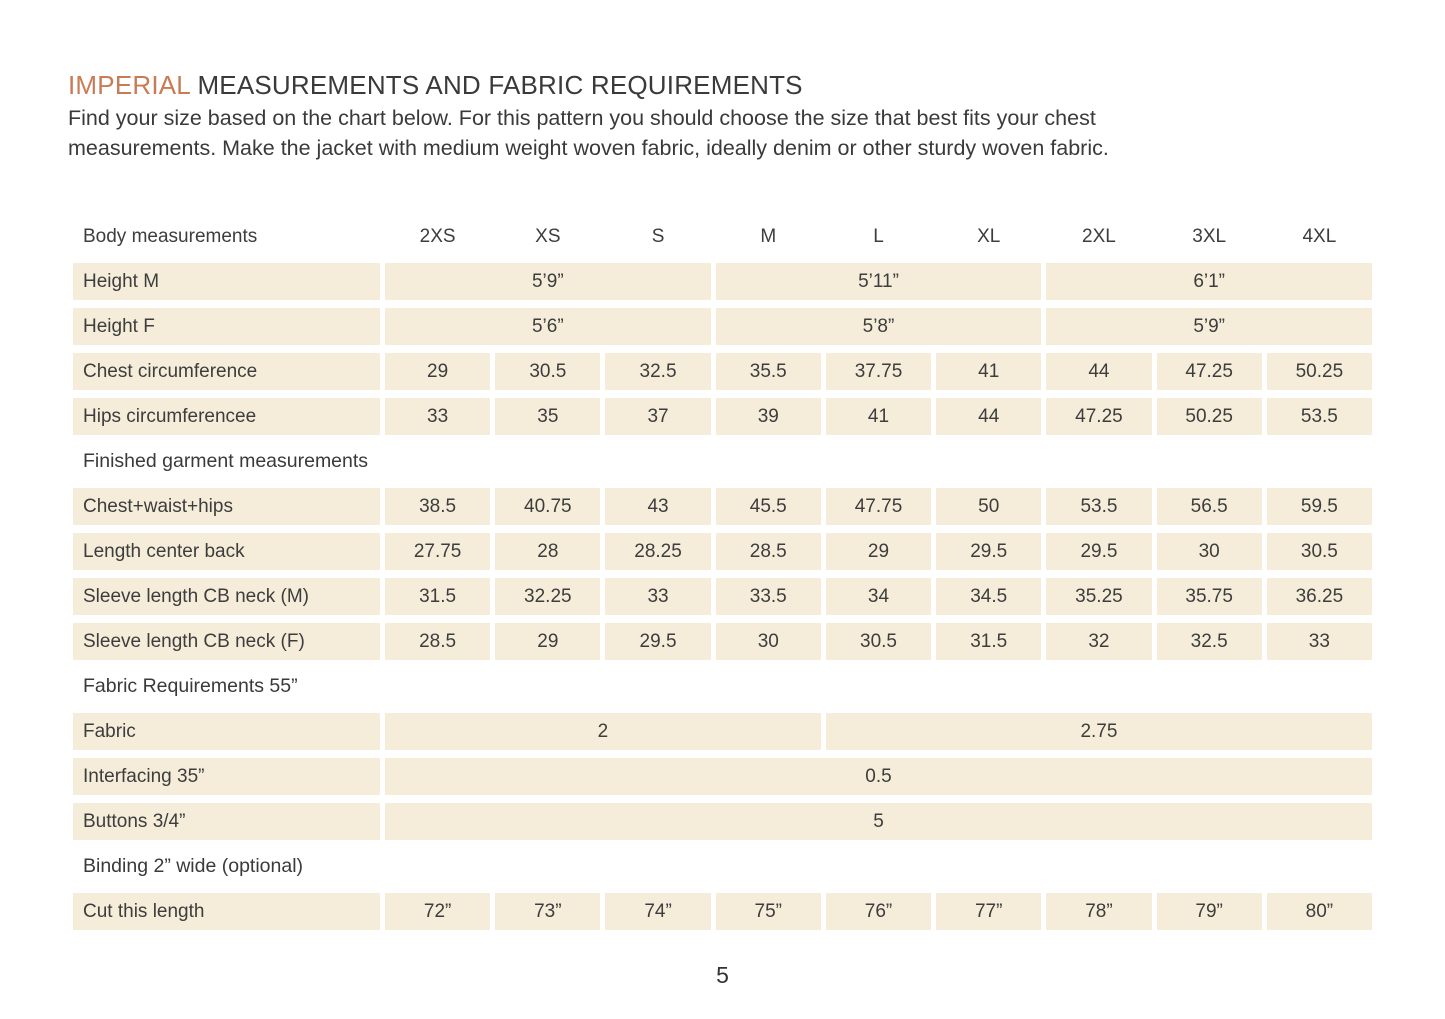  I want to click on value-cell: 72”, so click(438, 911).